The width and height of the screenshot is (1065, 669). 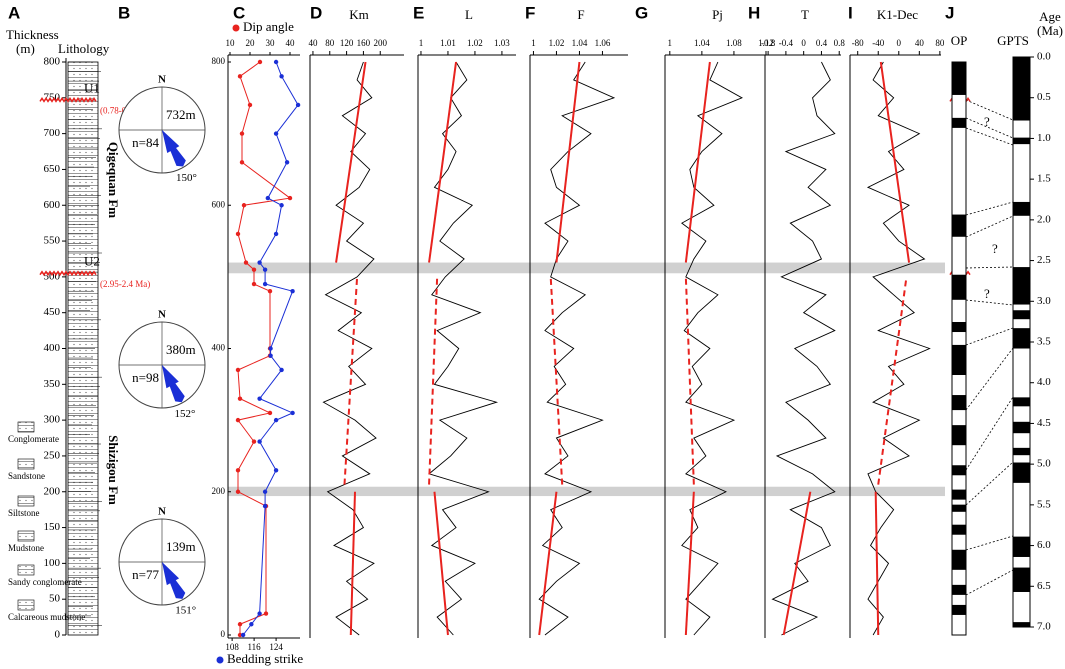 What do you see at coordinates (1044, 545) in the screenshot?
I see `age-tick-label: 6.0` at bounding box center [1044, 545].